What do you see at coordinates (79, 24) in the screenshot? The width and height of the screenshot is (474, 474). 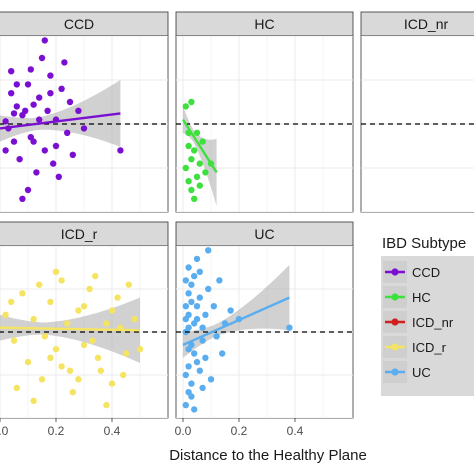 I see `facet-strip-label: CCD` at bounding box center [79, 24].